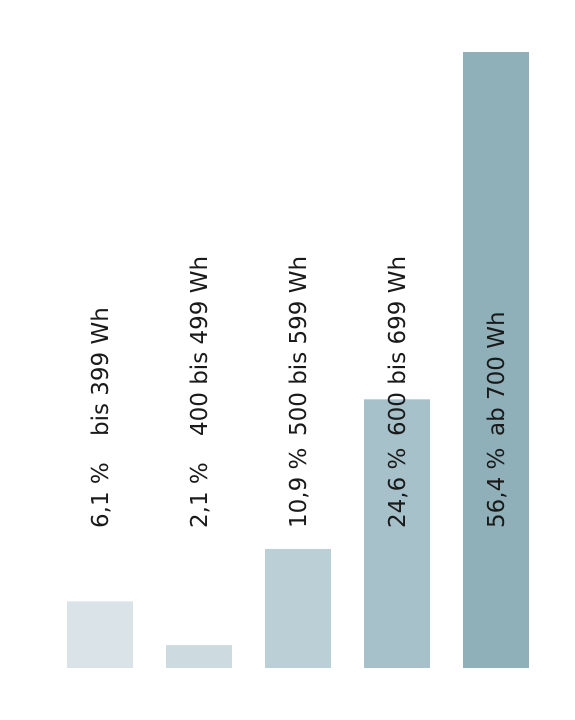 The image size is (575, 720). I want to click on value-label-3: 10,9 %, so click(299, 488).